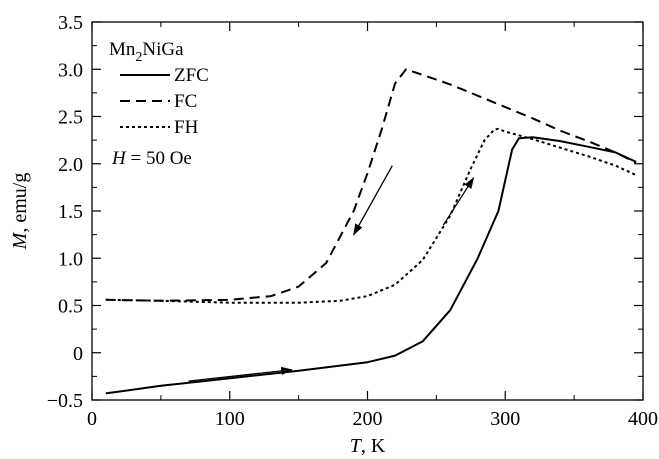  What do you see at coordinates (70, 307) in the screenshot?
I see `y-tick-label: 0.5` at bounding box center [70, 307].